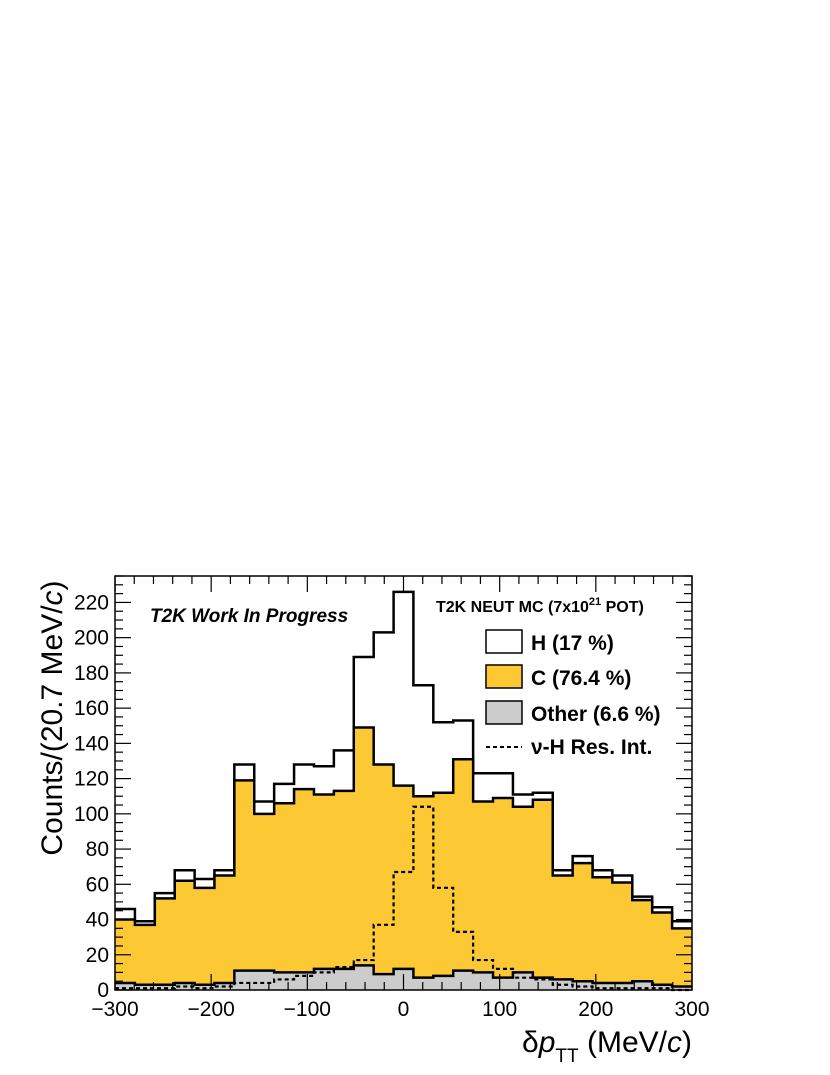 This screenshot has height=1075, width=830. What do you see at coordinates (114, 1009) in the screenshot?
I see `x-tick-label: −300` at bounding box center [114, 1009].